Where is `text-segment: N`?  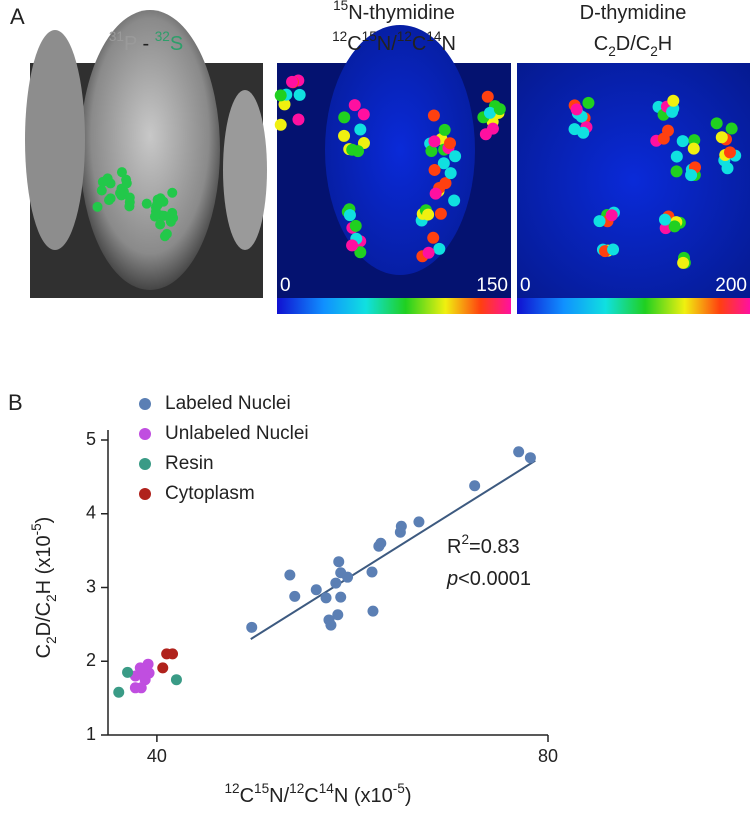 text-segment: N is located at coordinates (448, 44).